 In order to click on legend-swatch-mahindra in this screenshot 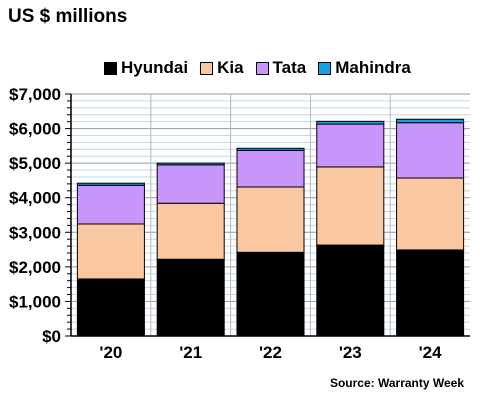, I will do `click(325, 68)`.